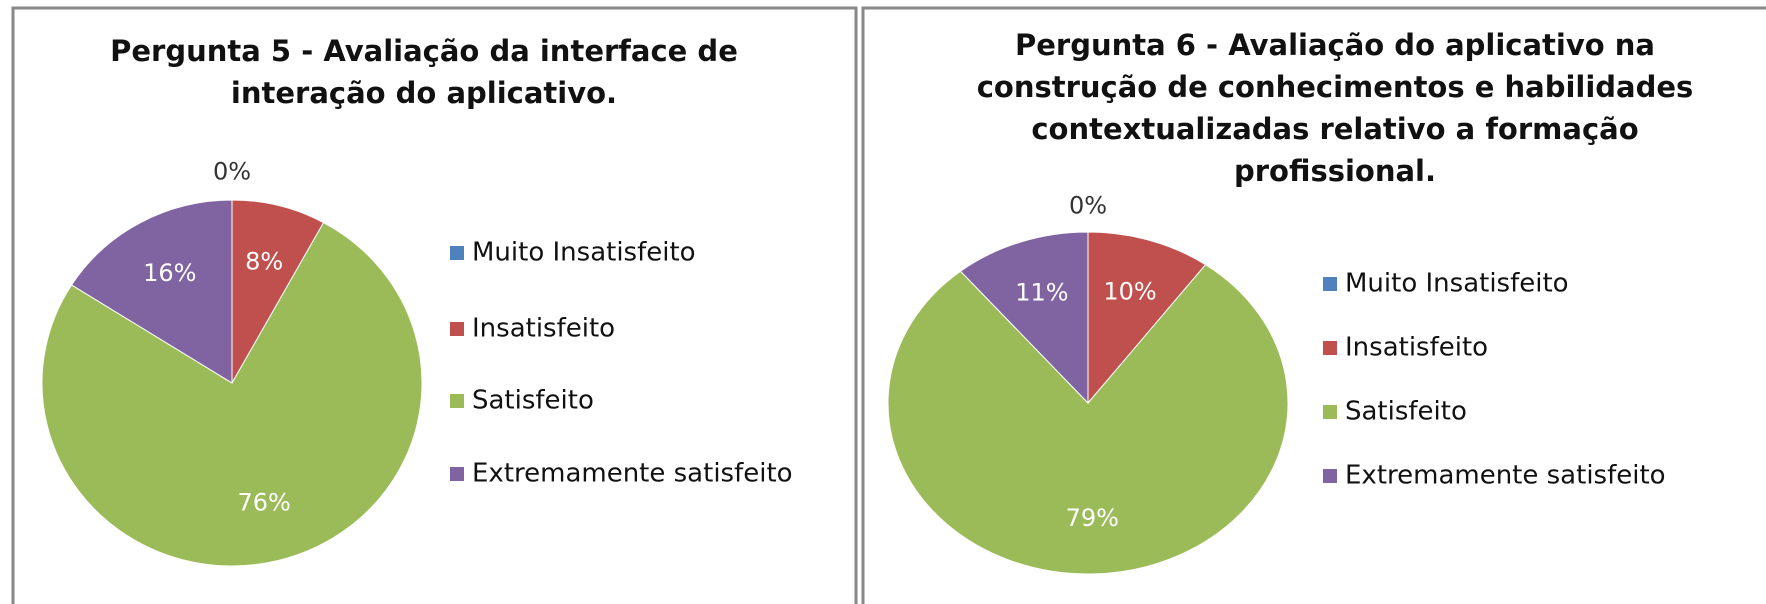 The width and height of the screenshot is (1766, 604). I want to click on data-label: 8%, so click(264, 261).